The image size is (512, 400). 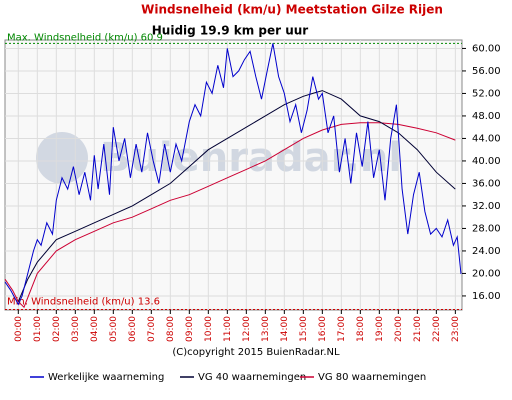 What do you see at coordinates (361, 329) in the screenshot?
I see `x-tick-label: 18:00` at bounding box center [361, 329].